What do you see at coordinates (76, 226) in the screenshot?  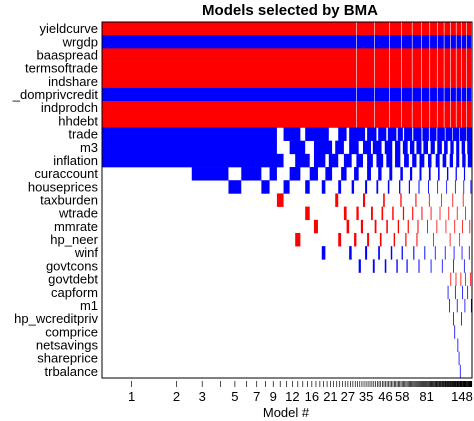 I see `variable-label-mmrate: mmrate` at bounding box center [76, 226].